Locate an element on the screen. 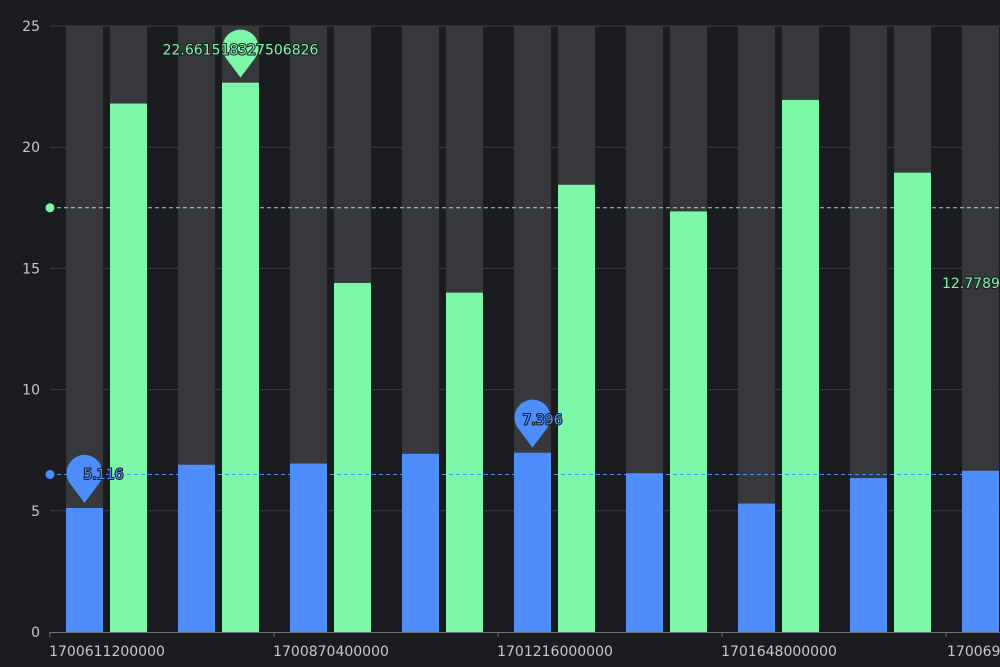 Image resolution: width=1000 pixels, height=667 pixels. max-mark-point-label: 22.661518327506826 is located at coordinates (241, 51).